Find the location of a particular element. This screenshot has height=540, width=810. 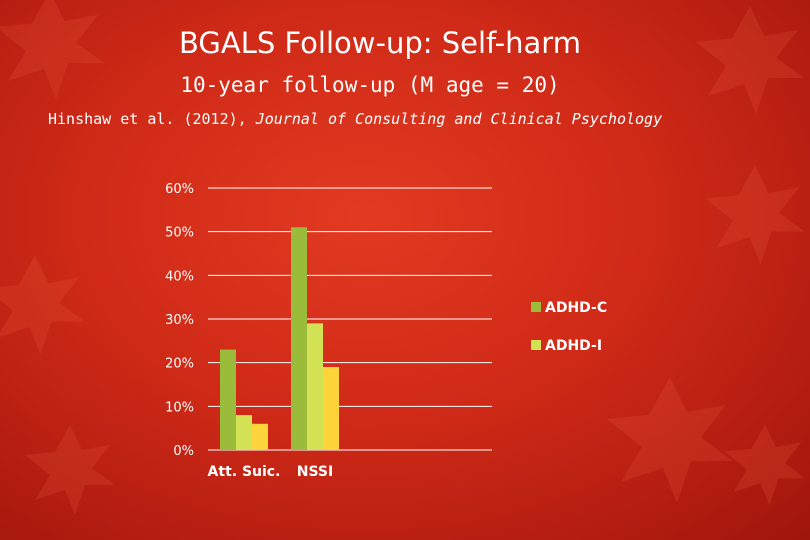

x-tick-label: NSSI is located at coordinates (315, 472).